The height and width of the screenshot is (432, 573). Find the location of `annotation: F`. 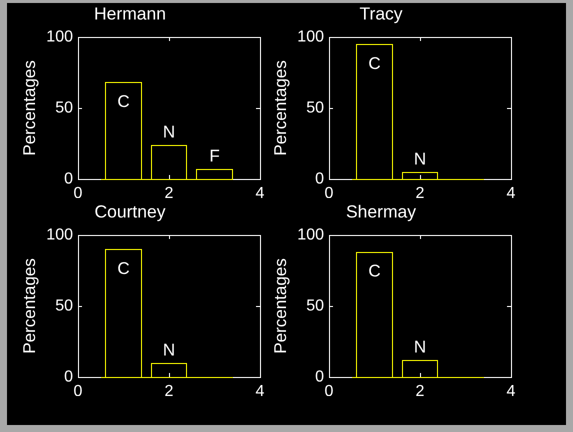

annotation: F is located at coordinates (214, 156).